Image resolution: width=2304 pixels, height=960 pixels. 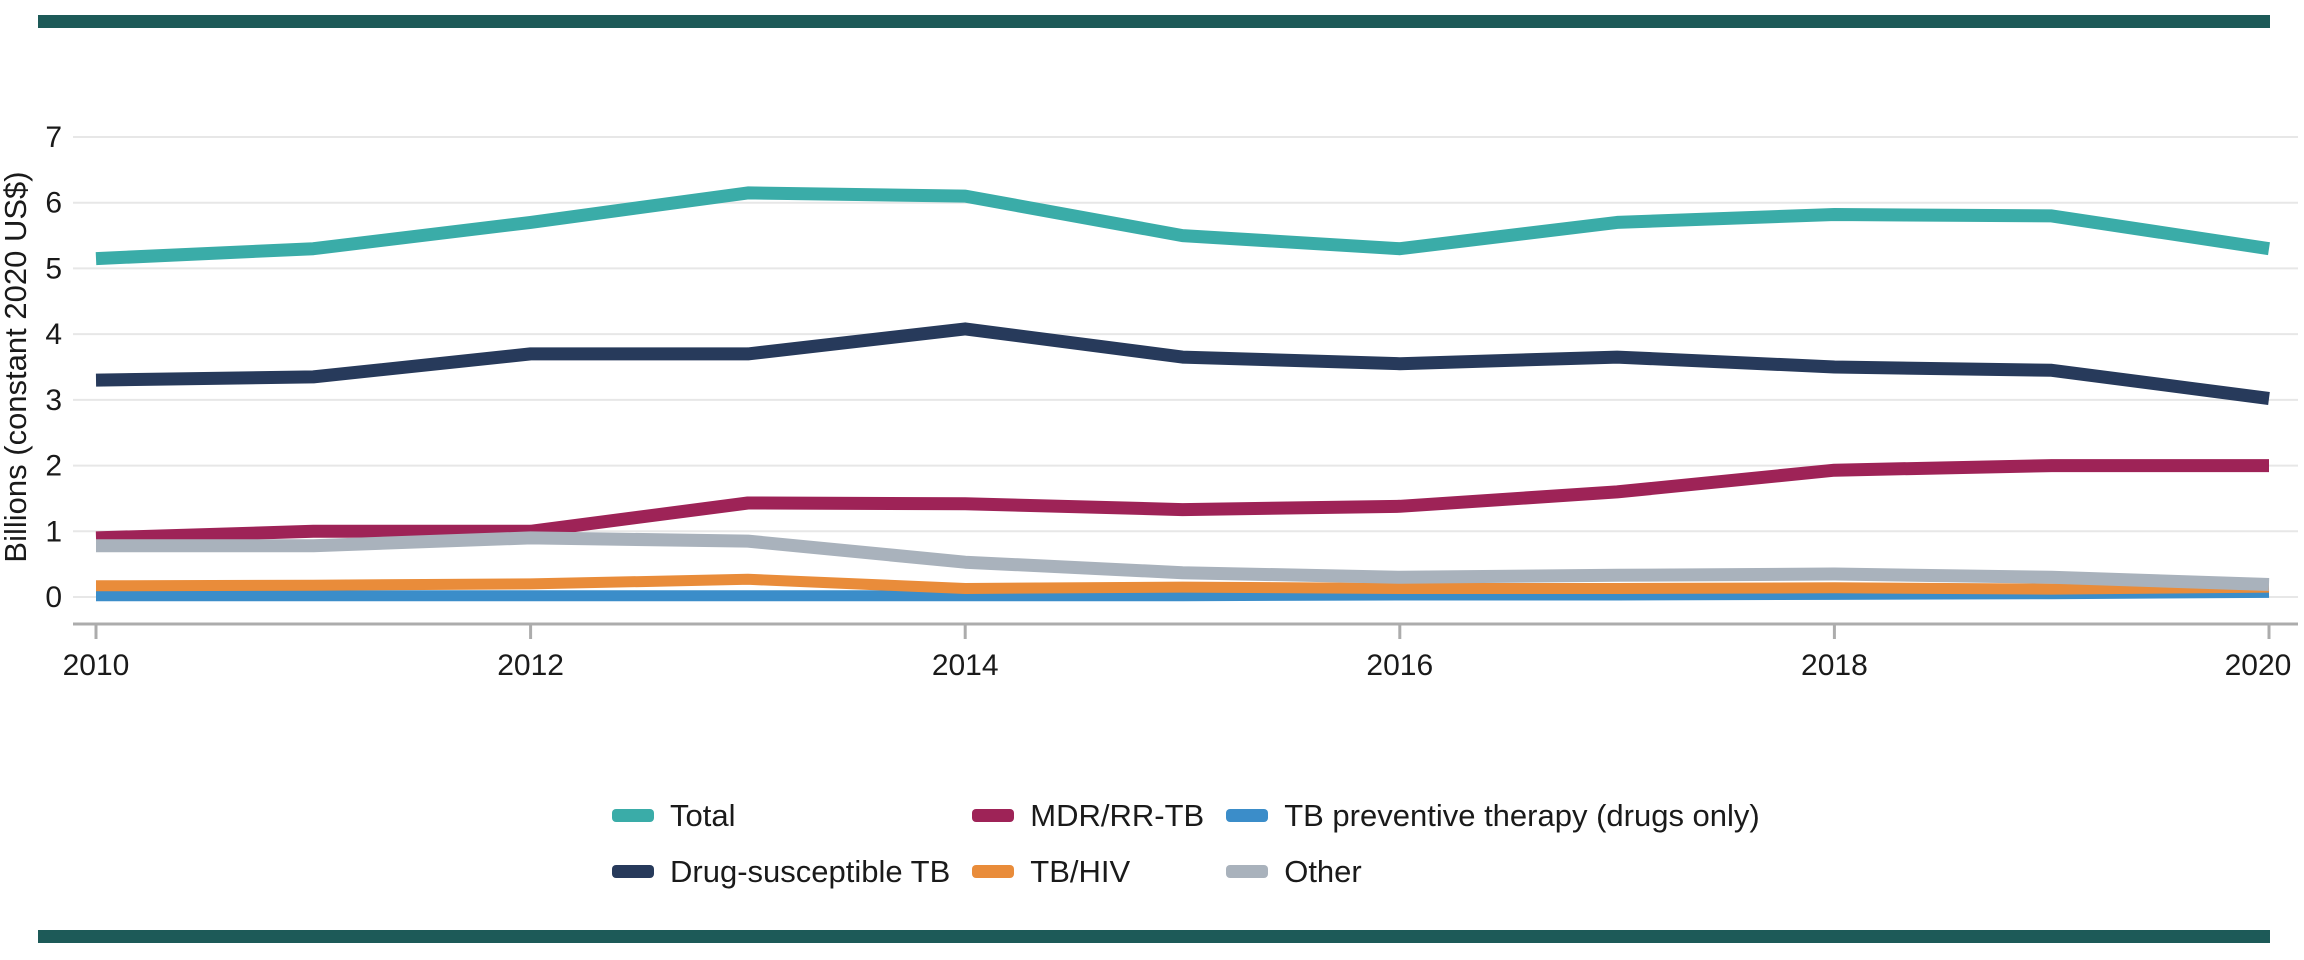 What do you see at coordinates (96, 665) in the screenshot?
I see `x-tick-label: 2010` at bounding box center [96, 665].